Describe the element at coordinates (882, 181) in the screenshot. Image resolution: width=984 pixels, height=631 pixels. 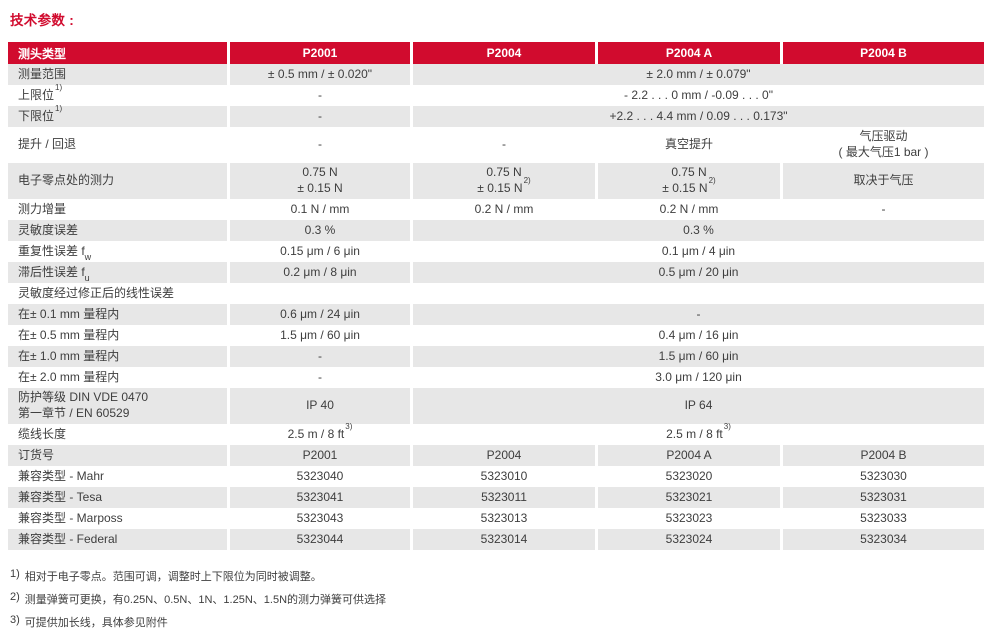
I see `table-cell: 取决于气压` at that location.